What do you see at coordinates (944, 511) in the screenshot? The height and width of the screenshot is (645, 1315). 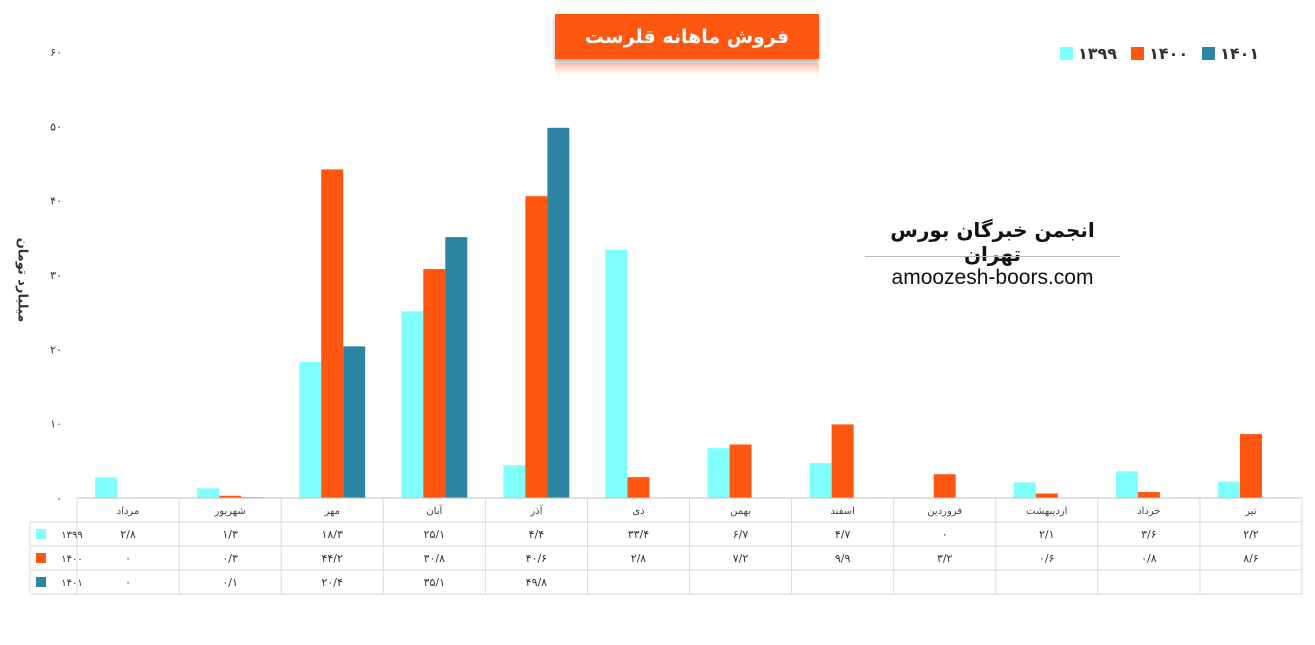 I see `x-tick-label: فروردین` at bounding box center [944, 511].